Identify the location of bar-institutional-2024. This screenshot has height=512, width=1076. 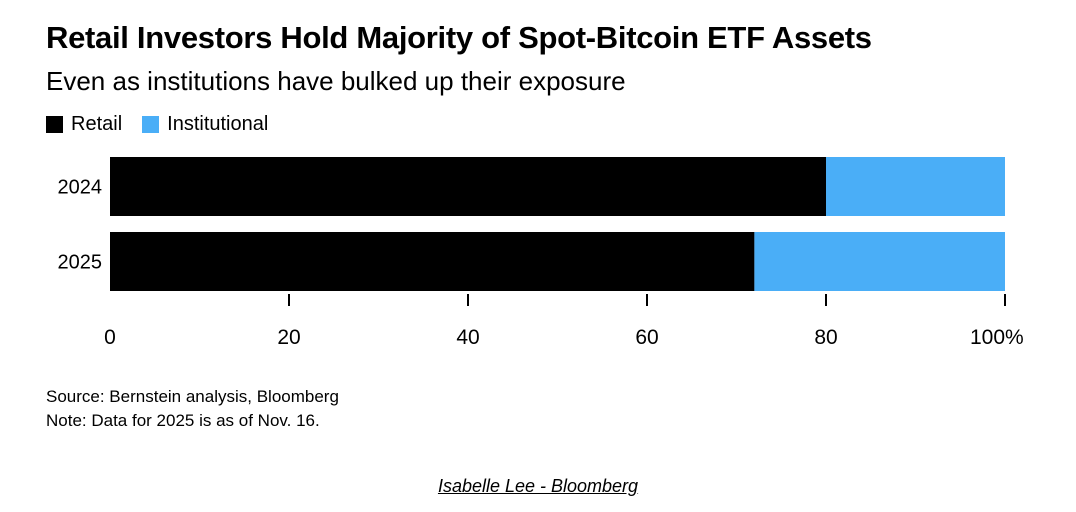
(915, 186).